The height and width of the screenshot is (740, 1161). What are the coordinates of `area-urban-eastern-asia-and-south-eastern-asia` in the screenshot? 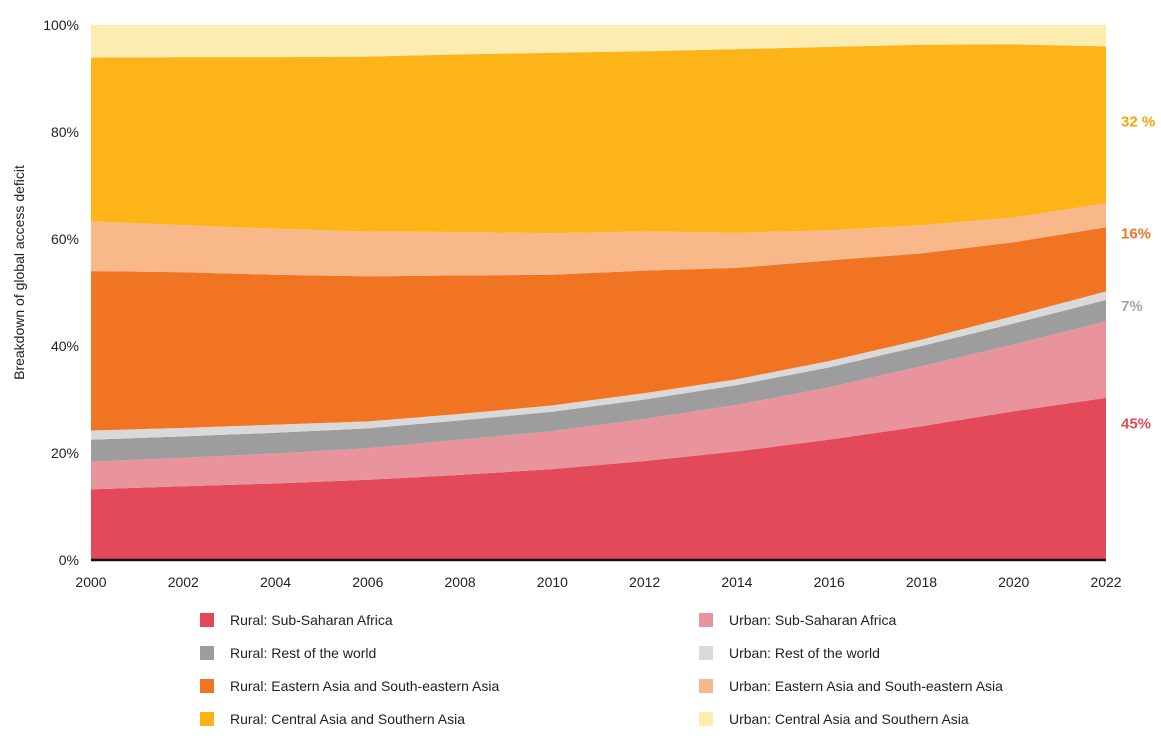 It's located at (598, 240).